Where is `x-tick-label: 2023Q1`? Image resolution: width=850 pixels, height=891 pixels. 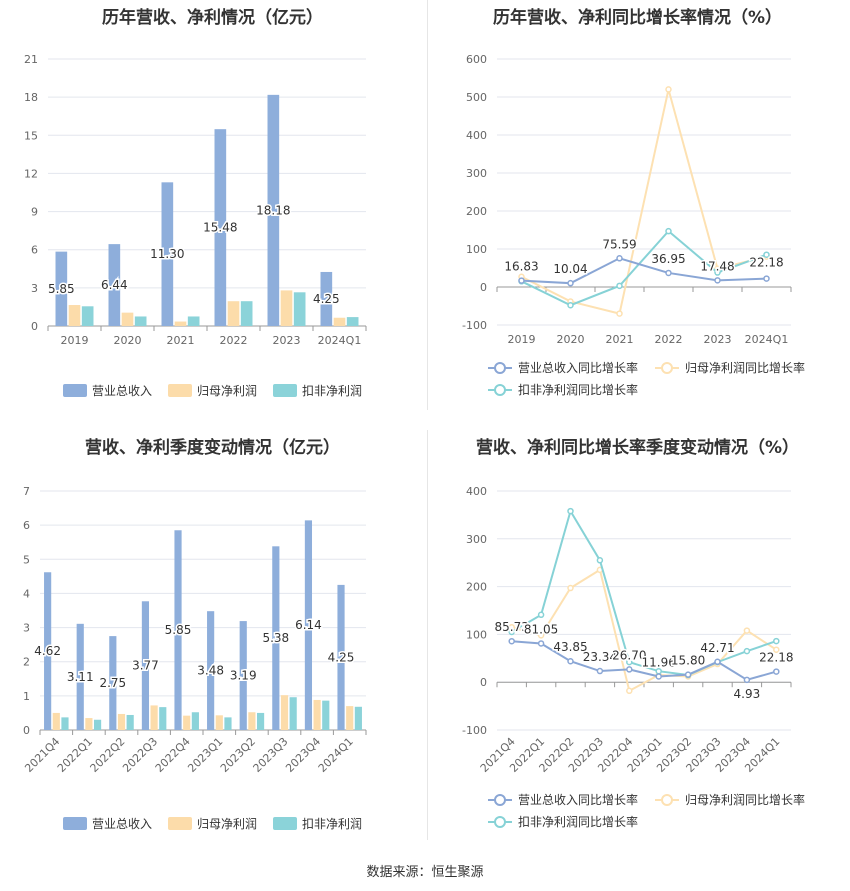
x-tick-label: 2023Q1 is located at coordinates (205, 755).